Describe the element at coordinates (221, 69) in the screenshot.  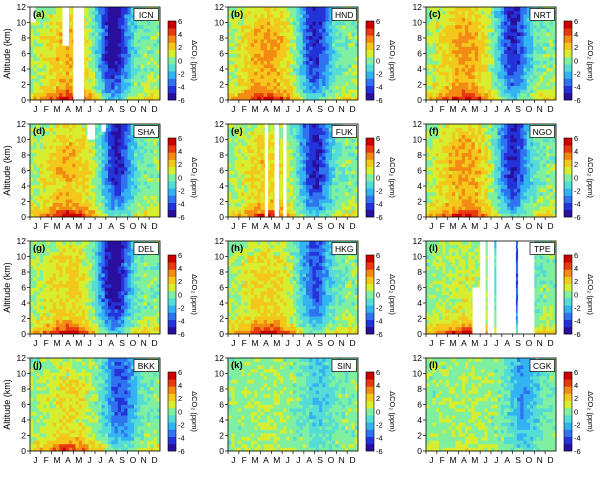
I see `y-tick-label: 4` at that location.